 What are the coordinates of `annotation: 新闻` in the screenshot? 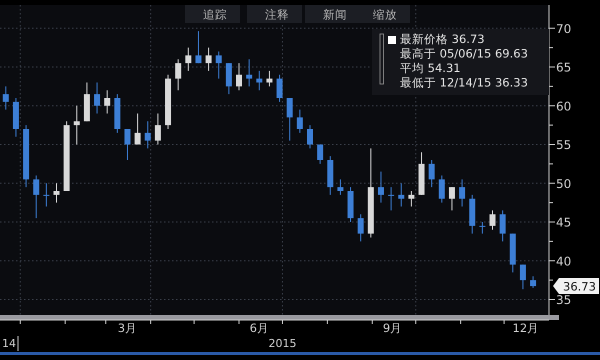 It's located at (335, 15).